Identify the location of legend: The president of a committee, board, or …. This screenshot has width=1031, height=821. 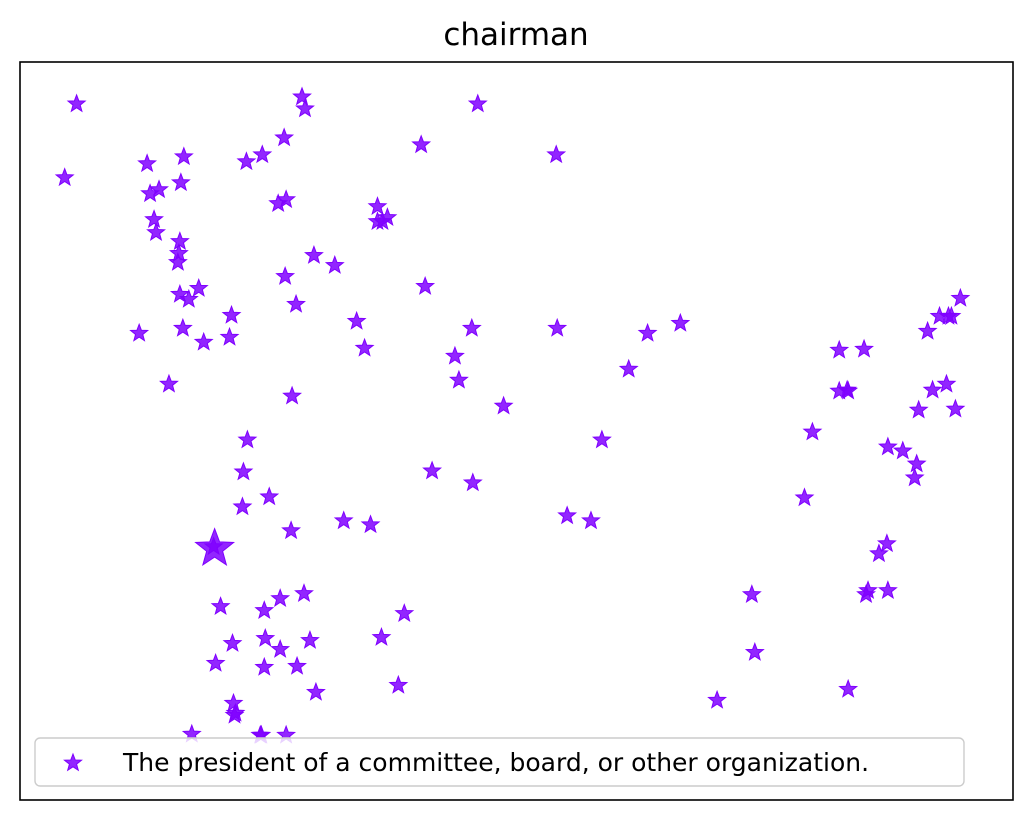
(499, 762).